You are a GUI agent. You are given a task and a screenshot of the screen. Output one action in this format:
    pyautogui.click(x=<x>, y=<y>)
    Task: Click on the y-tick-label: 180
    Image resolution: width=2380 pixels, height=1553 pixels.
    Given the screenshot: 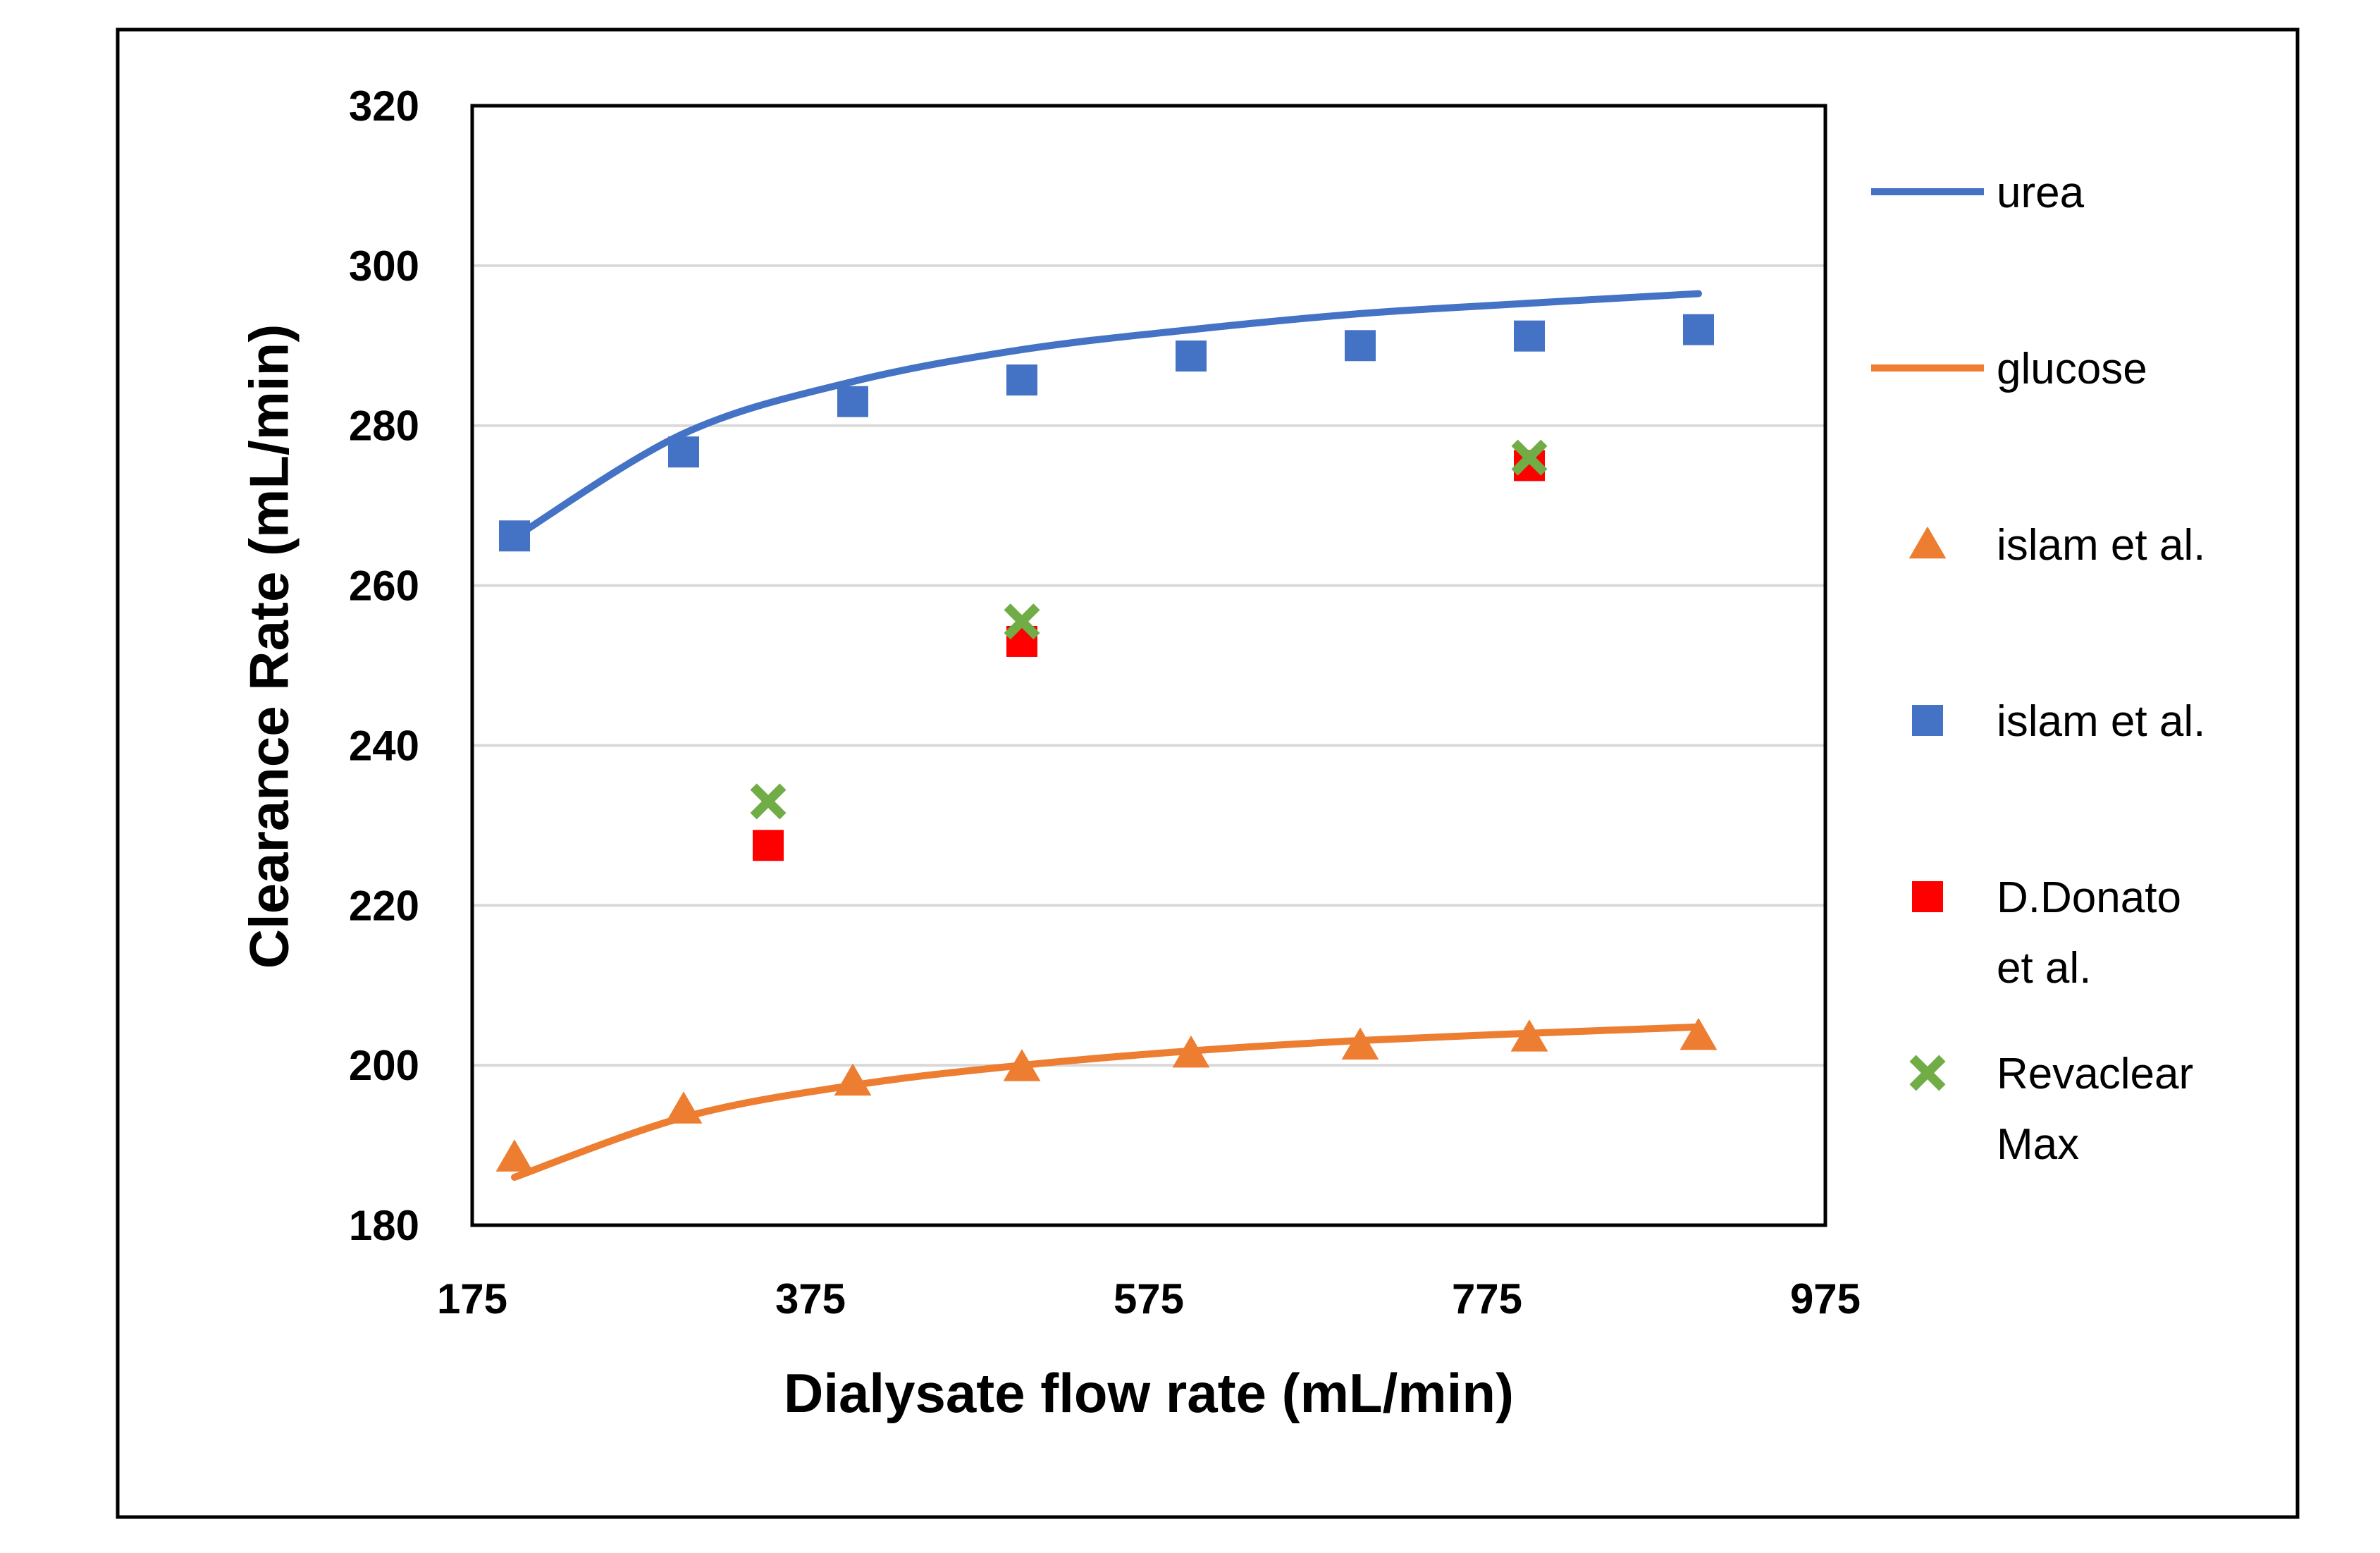 What is the action you would take?
    pyautogui.click(x=384, y=1225)
    